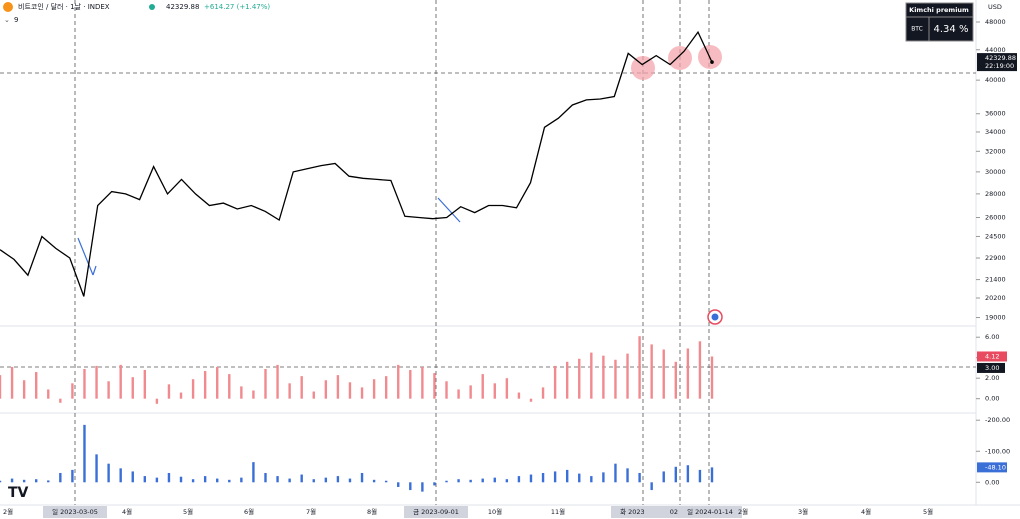  Describe the element at coordinates (715, 317) in the screenshot. I see `event-icon-inner` at that location.